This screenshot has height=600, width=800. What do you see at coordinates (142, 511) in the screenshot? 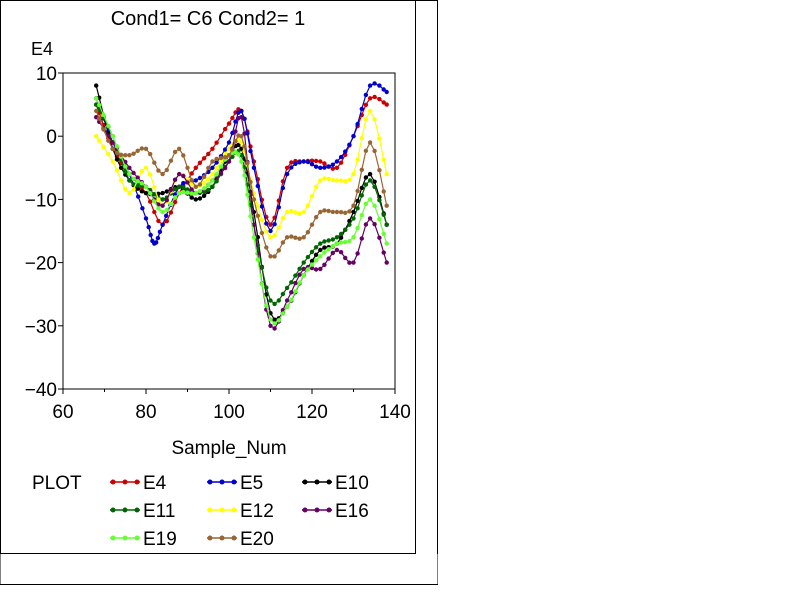
I see `legend-item-e11: E11` at bounding box center [142, 511].